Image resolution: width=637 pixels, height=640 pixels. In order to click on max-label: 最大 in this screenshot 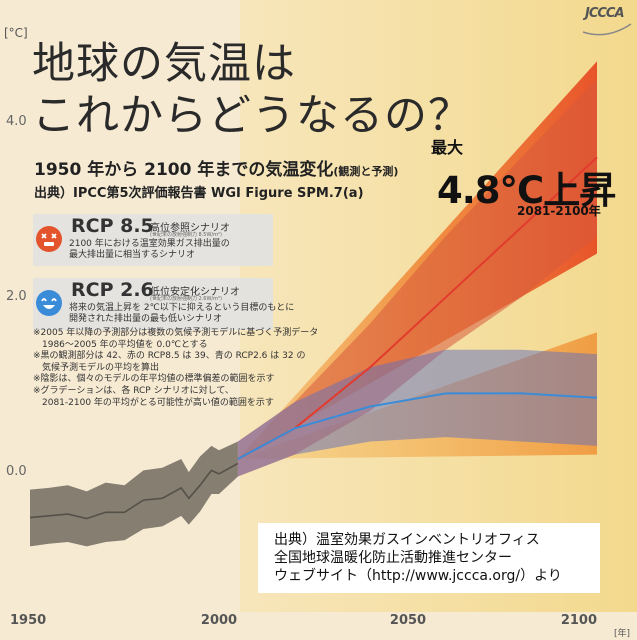, I will do `click(447, 147)`.